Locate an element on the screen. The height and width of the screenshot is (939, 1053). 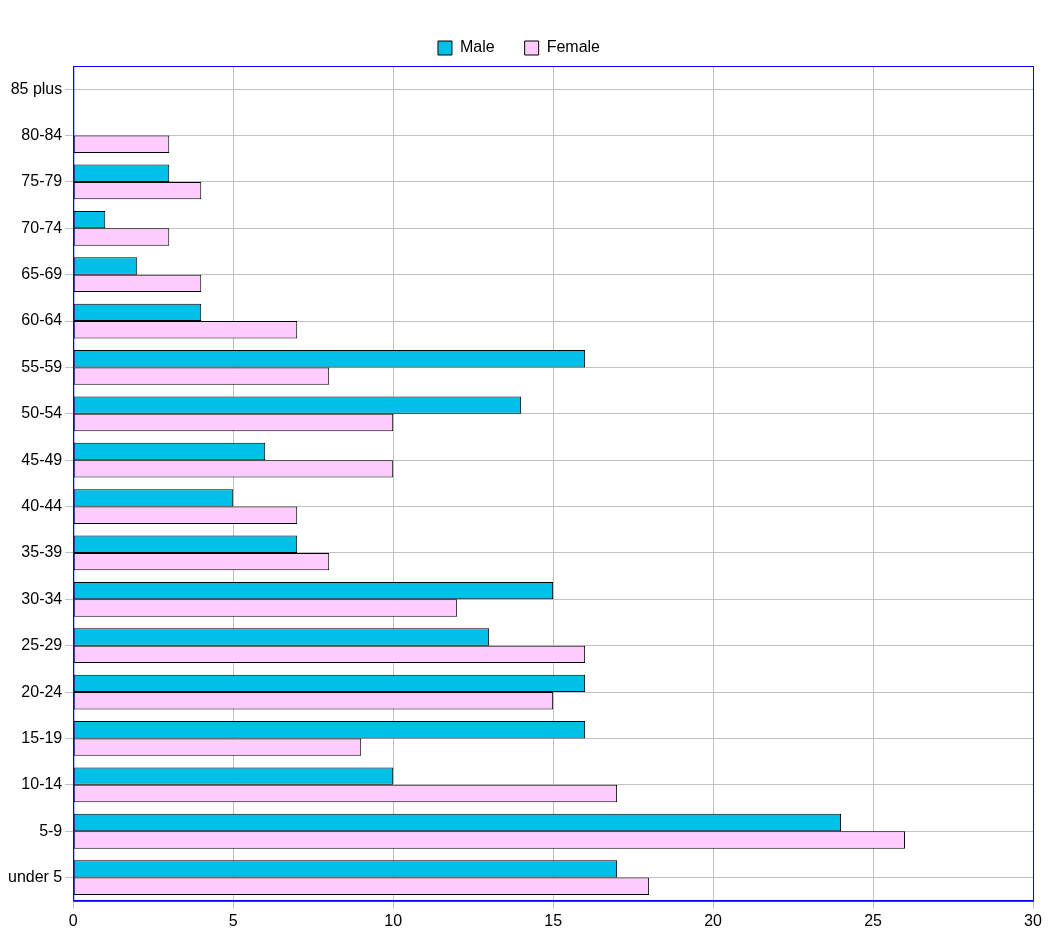
y-tick-label: 55-59 is located at coordinates (42, 366).